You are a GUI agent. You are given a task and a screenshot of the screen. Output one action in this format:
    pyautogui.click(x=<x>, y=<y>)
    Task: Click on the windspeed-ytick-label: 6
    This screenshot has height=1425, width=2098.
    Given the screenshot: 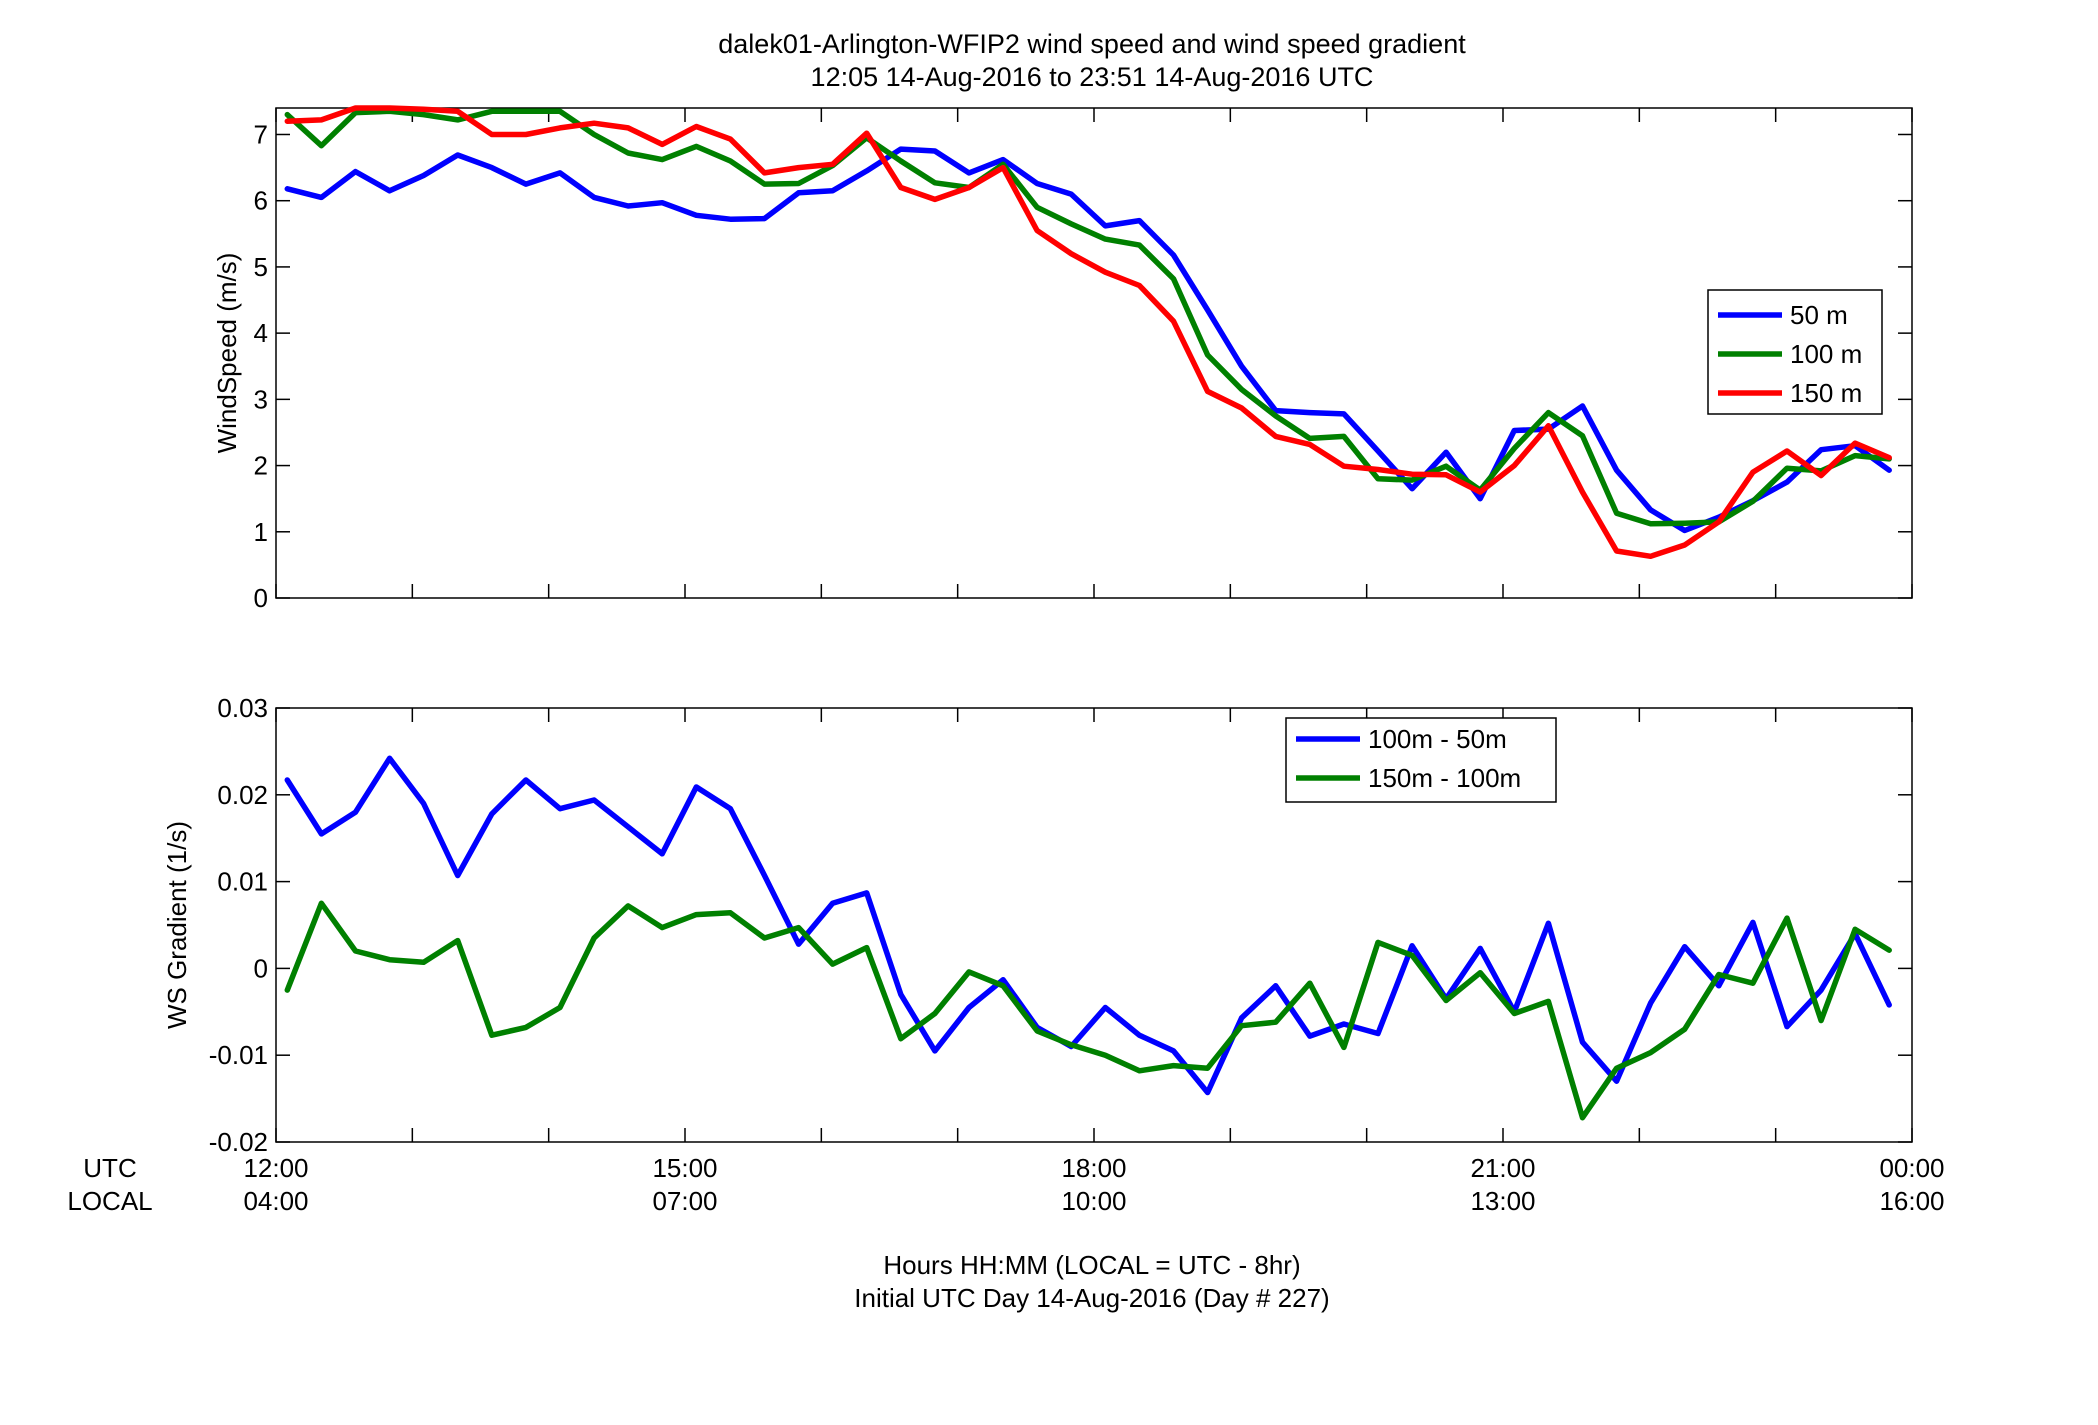 What is the action you would take?
    pyautogui.click(x=261, y=201)
    